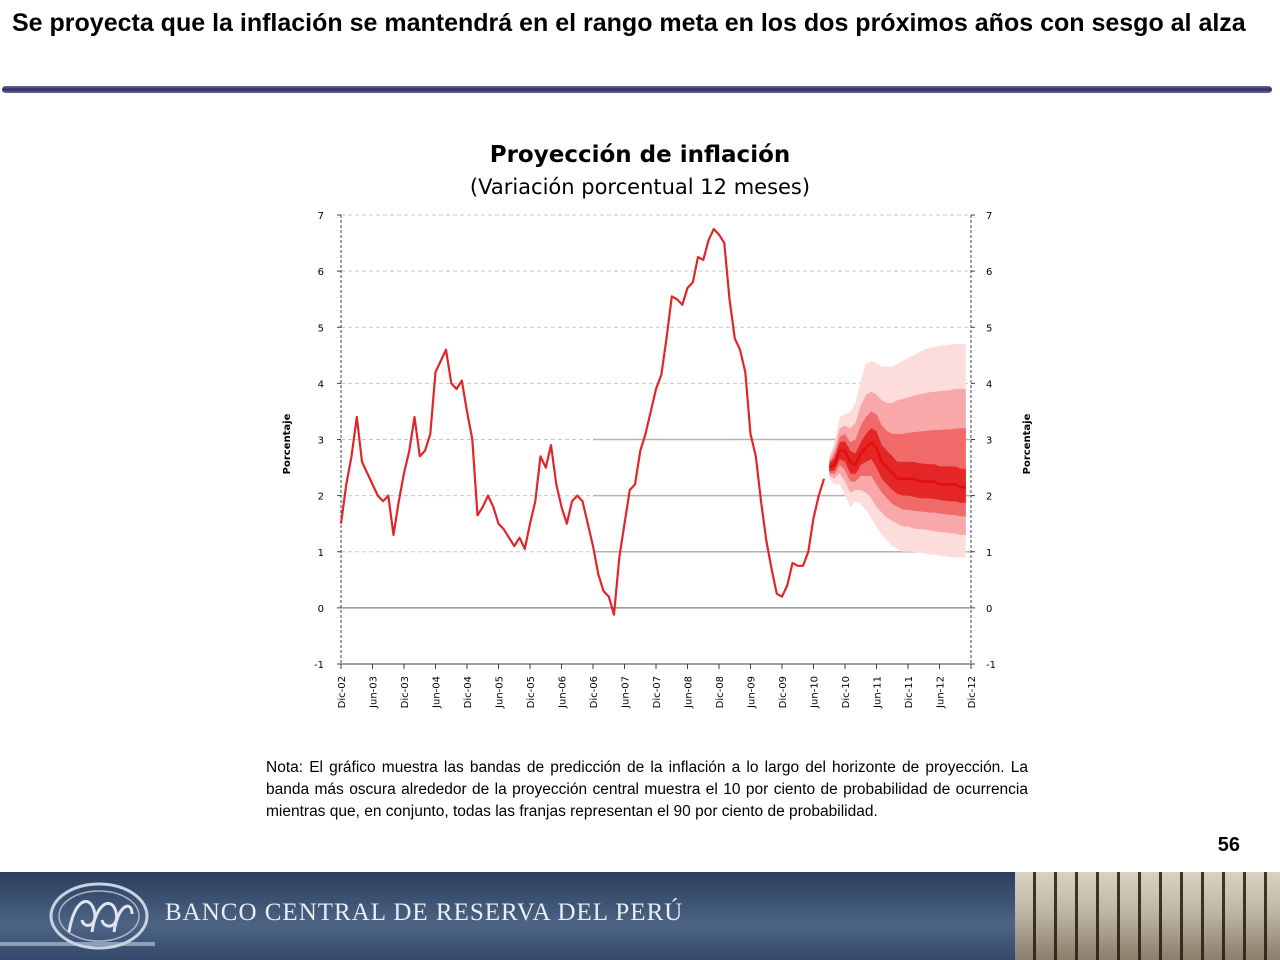  What do you see at coordinates (1147, 916) in the screenshot?
I see `footer-photo` at bounding box center [1147, 916].